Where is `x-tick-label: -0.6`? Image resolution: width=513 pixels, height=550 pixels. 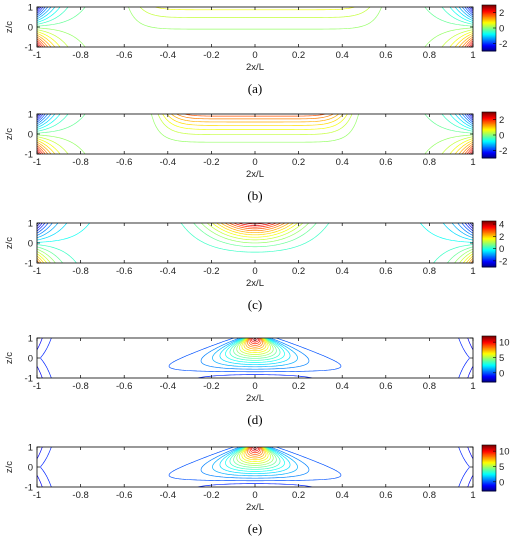 x-tick-label: -0.6 is located at coordinates (124, 386).